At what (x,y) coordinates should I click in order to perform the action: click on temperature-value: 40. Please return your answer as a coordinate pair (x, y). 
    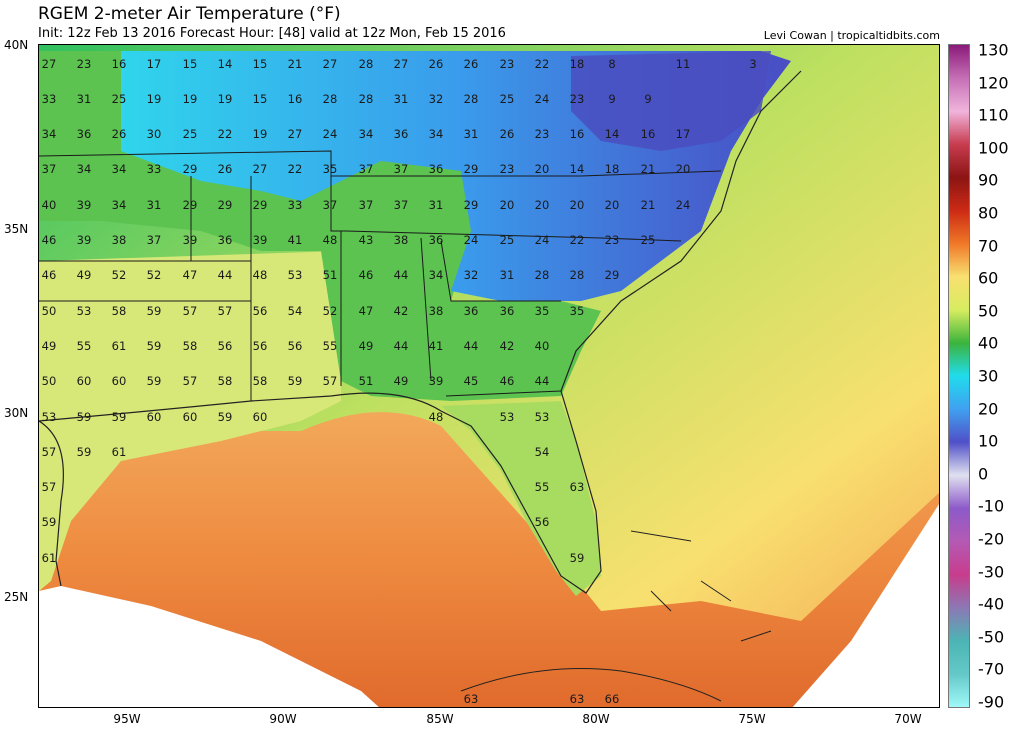
    Looking at the image, I should click on (49, 205).